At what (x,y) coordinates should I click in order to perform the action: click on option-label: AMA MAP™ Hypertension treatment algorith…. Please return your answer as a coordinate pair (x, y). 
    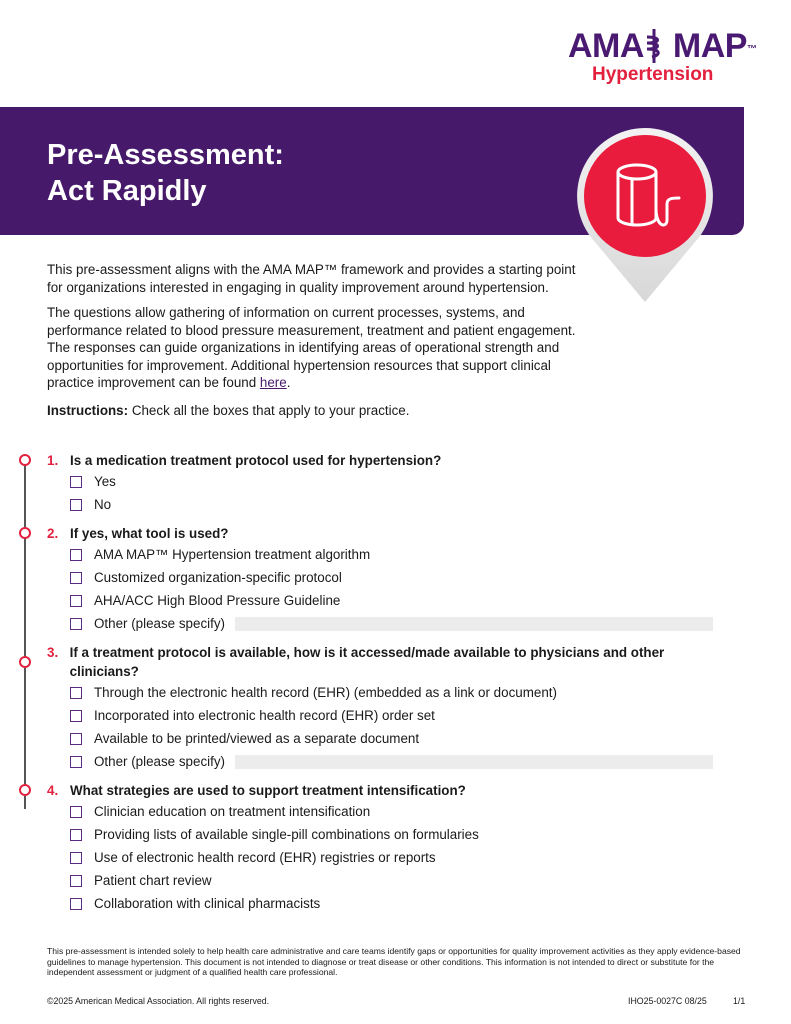
    Looking at the image, I should click on (232, 554).